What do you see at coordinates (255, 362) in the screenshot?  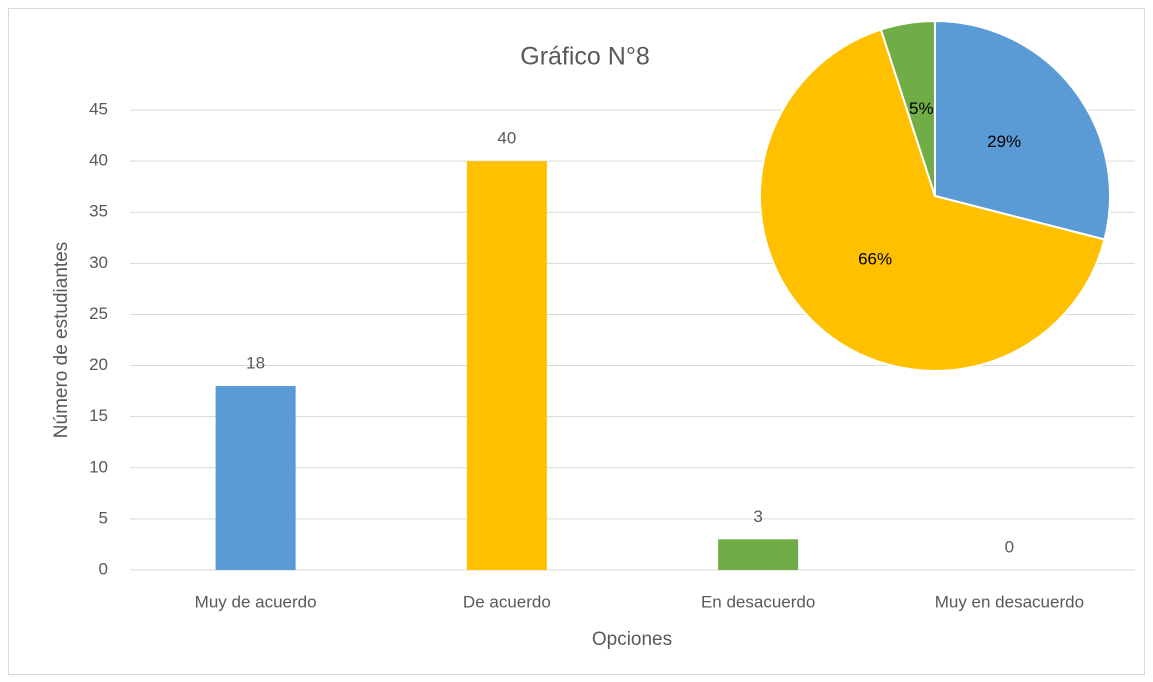 I see `data-label: 18` at bounding box center [255, 362].